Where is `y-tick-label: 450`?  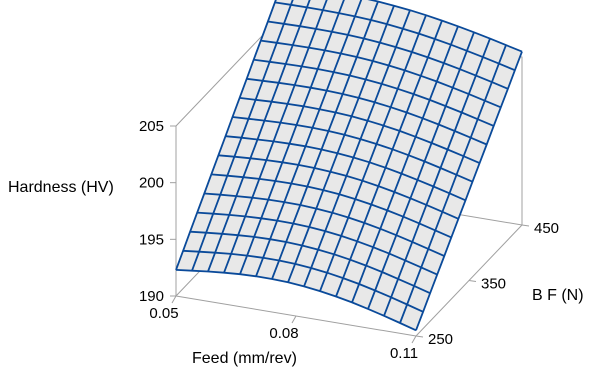 y-tick-label: 450 is located at coordinates (546, 228).